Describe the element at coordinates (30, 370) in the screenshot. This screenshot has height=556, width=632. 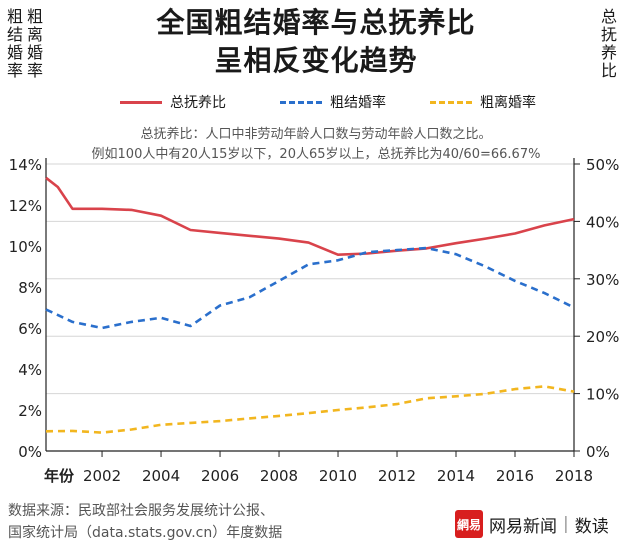
I see `left-tick-label: 4%` at that location.